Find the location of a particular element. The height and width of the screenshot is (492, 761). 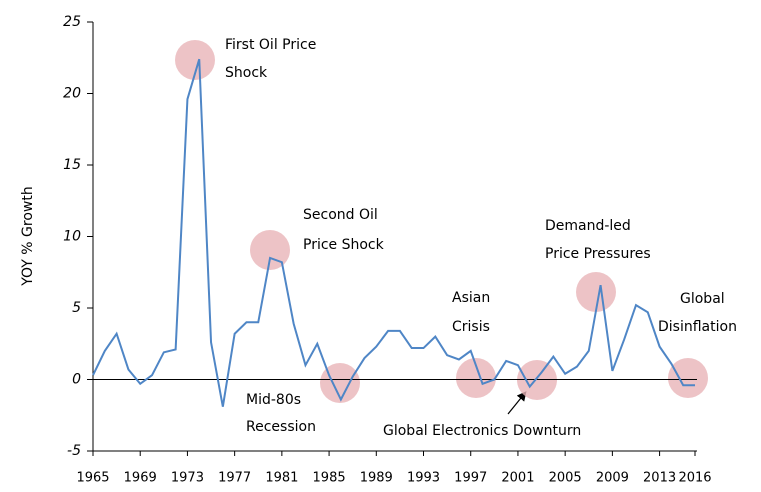

annotation: First Oil Price is located at coordinates (270, 45).